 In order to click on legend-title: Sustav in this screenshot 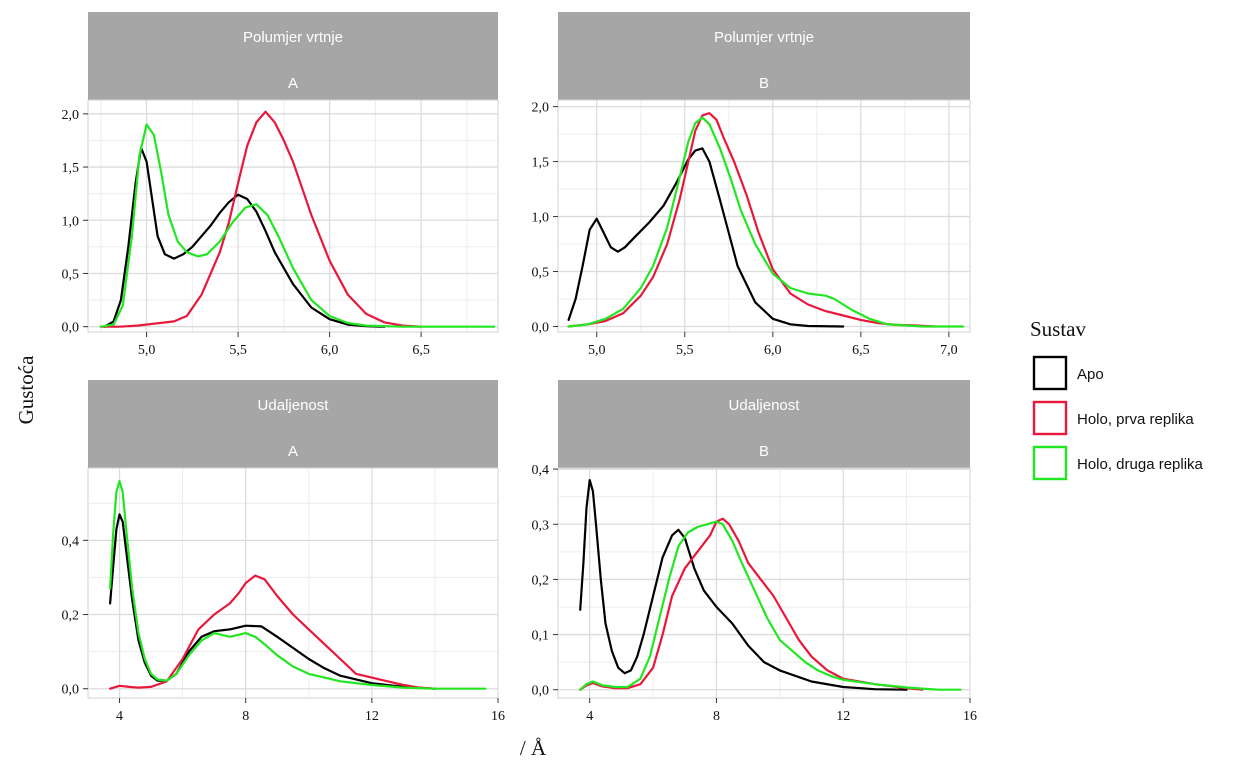, I will do `click(1058, 329)`.